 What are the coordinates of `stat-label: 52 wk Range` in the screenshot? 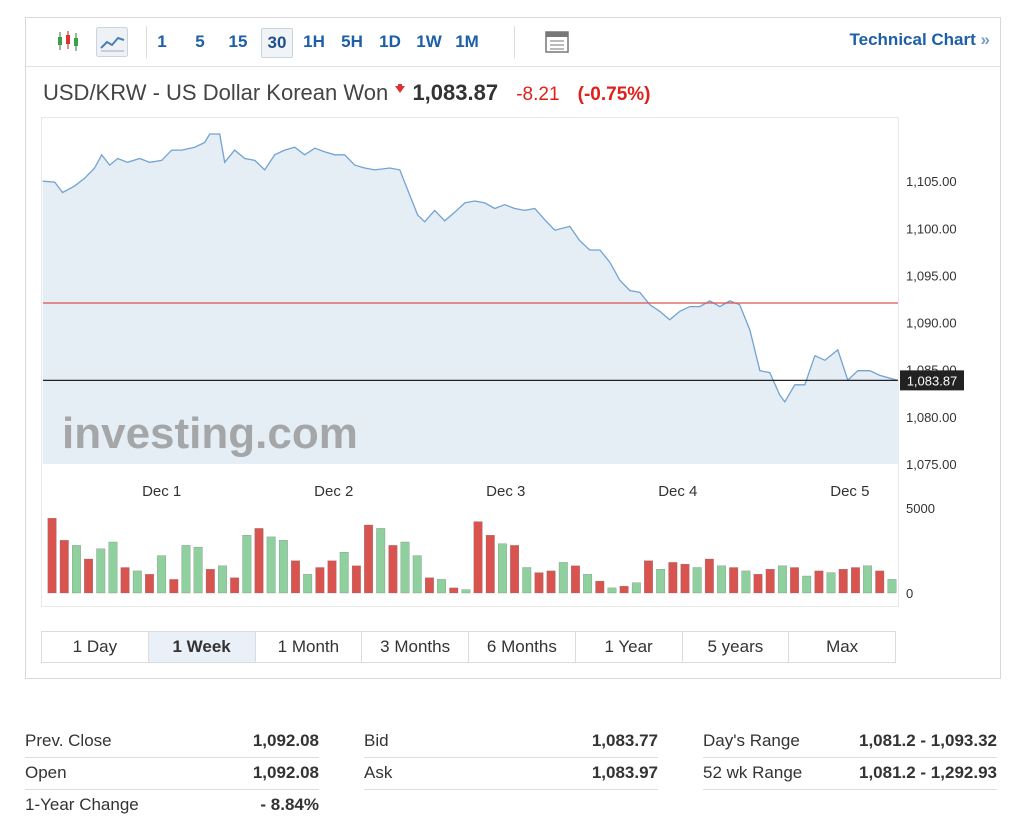 It's located at (753, 772).